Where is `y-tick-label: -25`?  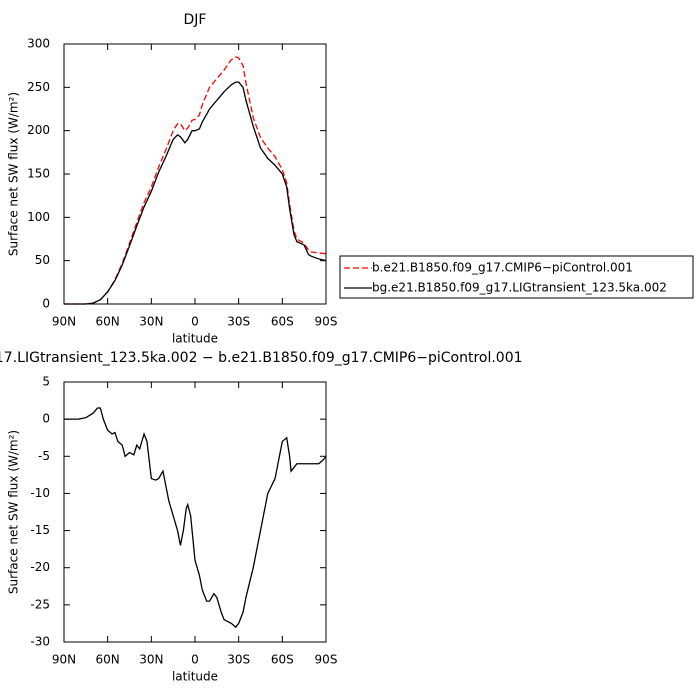 y-tick-label: -25 is located at coordinates (40, 604).